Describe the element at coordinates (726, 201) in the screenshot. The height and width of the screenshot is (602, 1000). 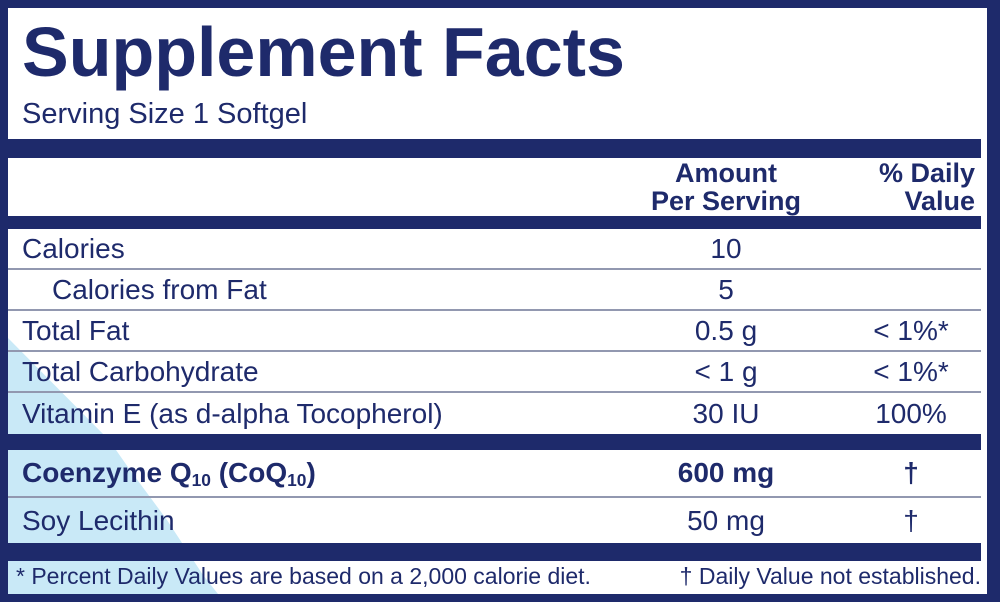
I see `amount-header-line2: Per Serving` at that location.